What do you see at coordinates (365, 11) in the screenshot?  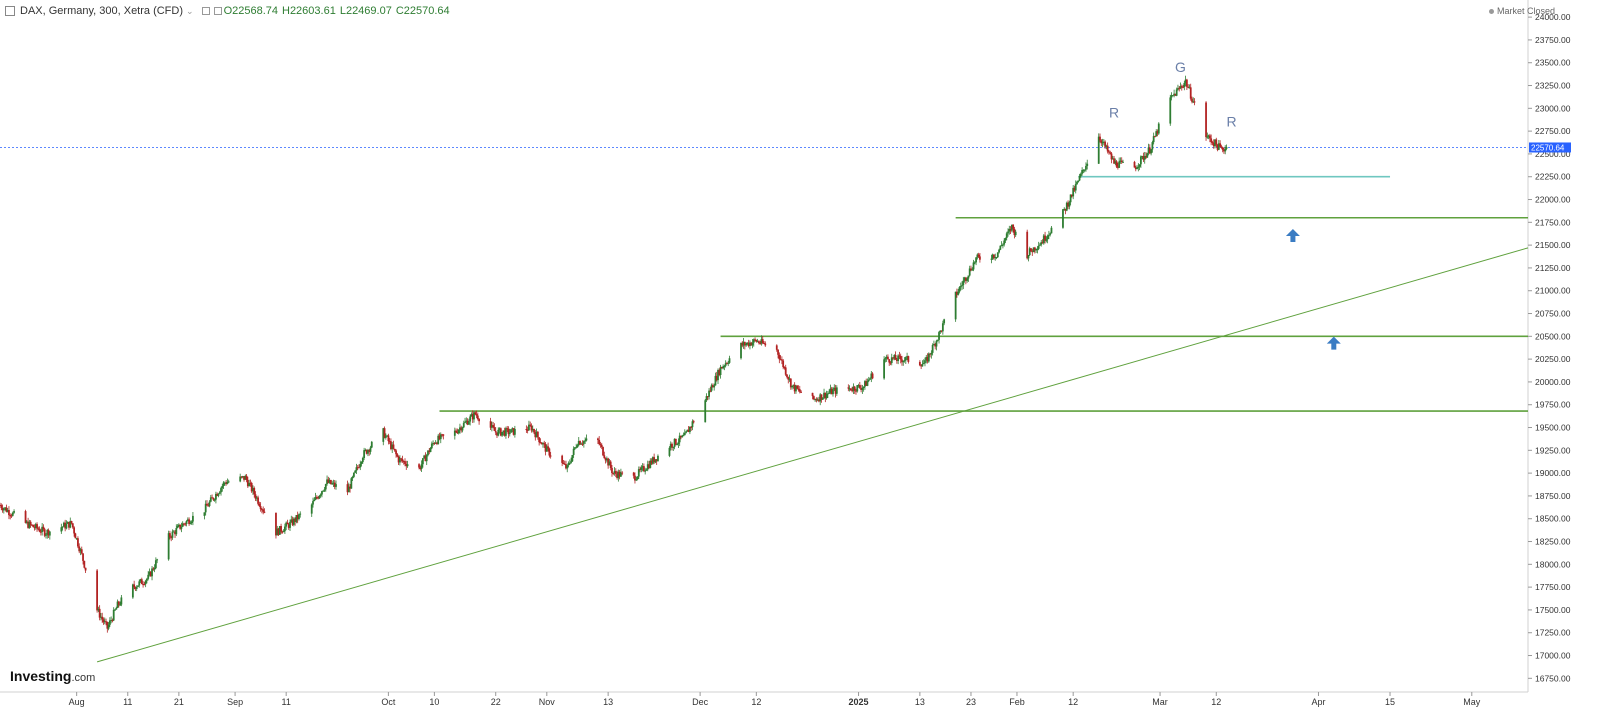 I see `low-value: L22469.07` at bounding box center [365, 11].